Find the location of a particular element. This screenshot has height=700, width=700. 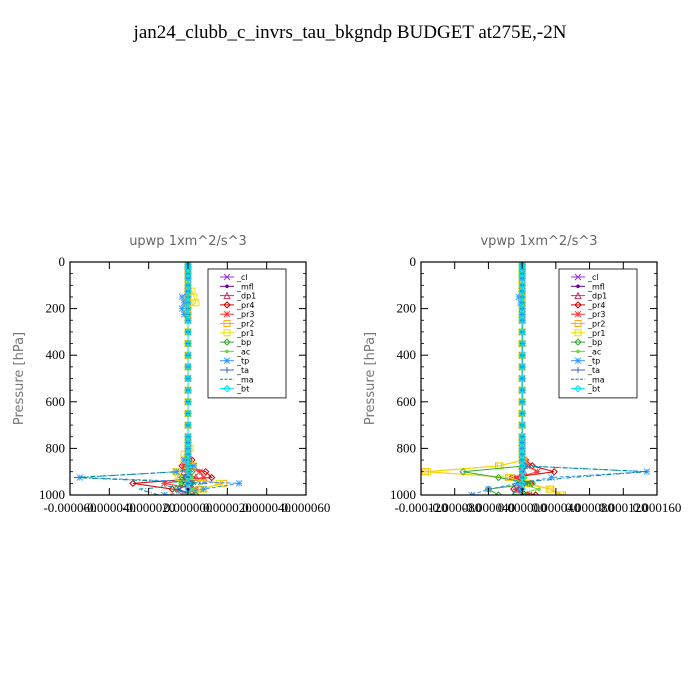

data-point_pr2 is located at coordinates (223, 483).